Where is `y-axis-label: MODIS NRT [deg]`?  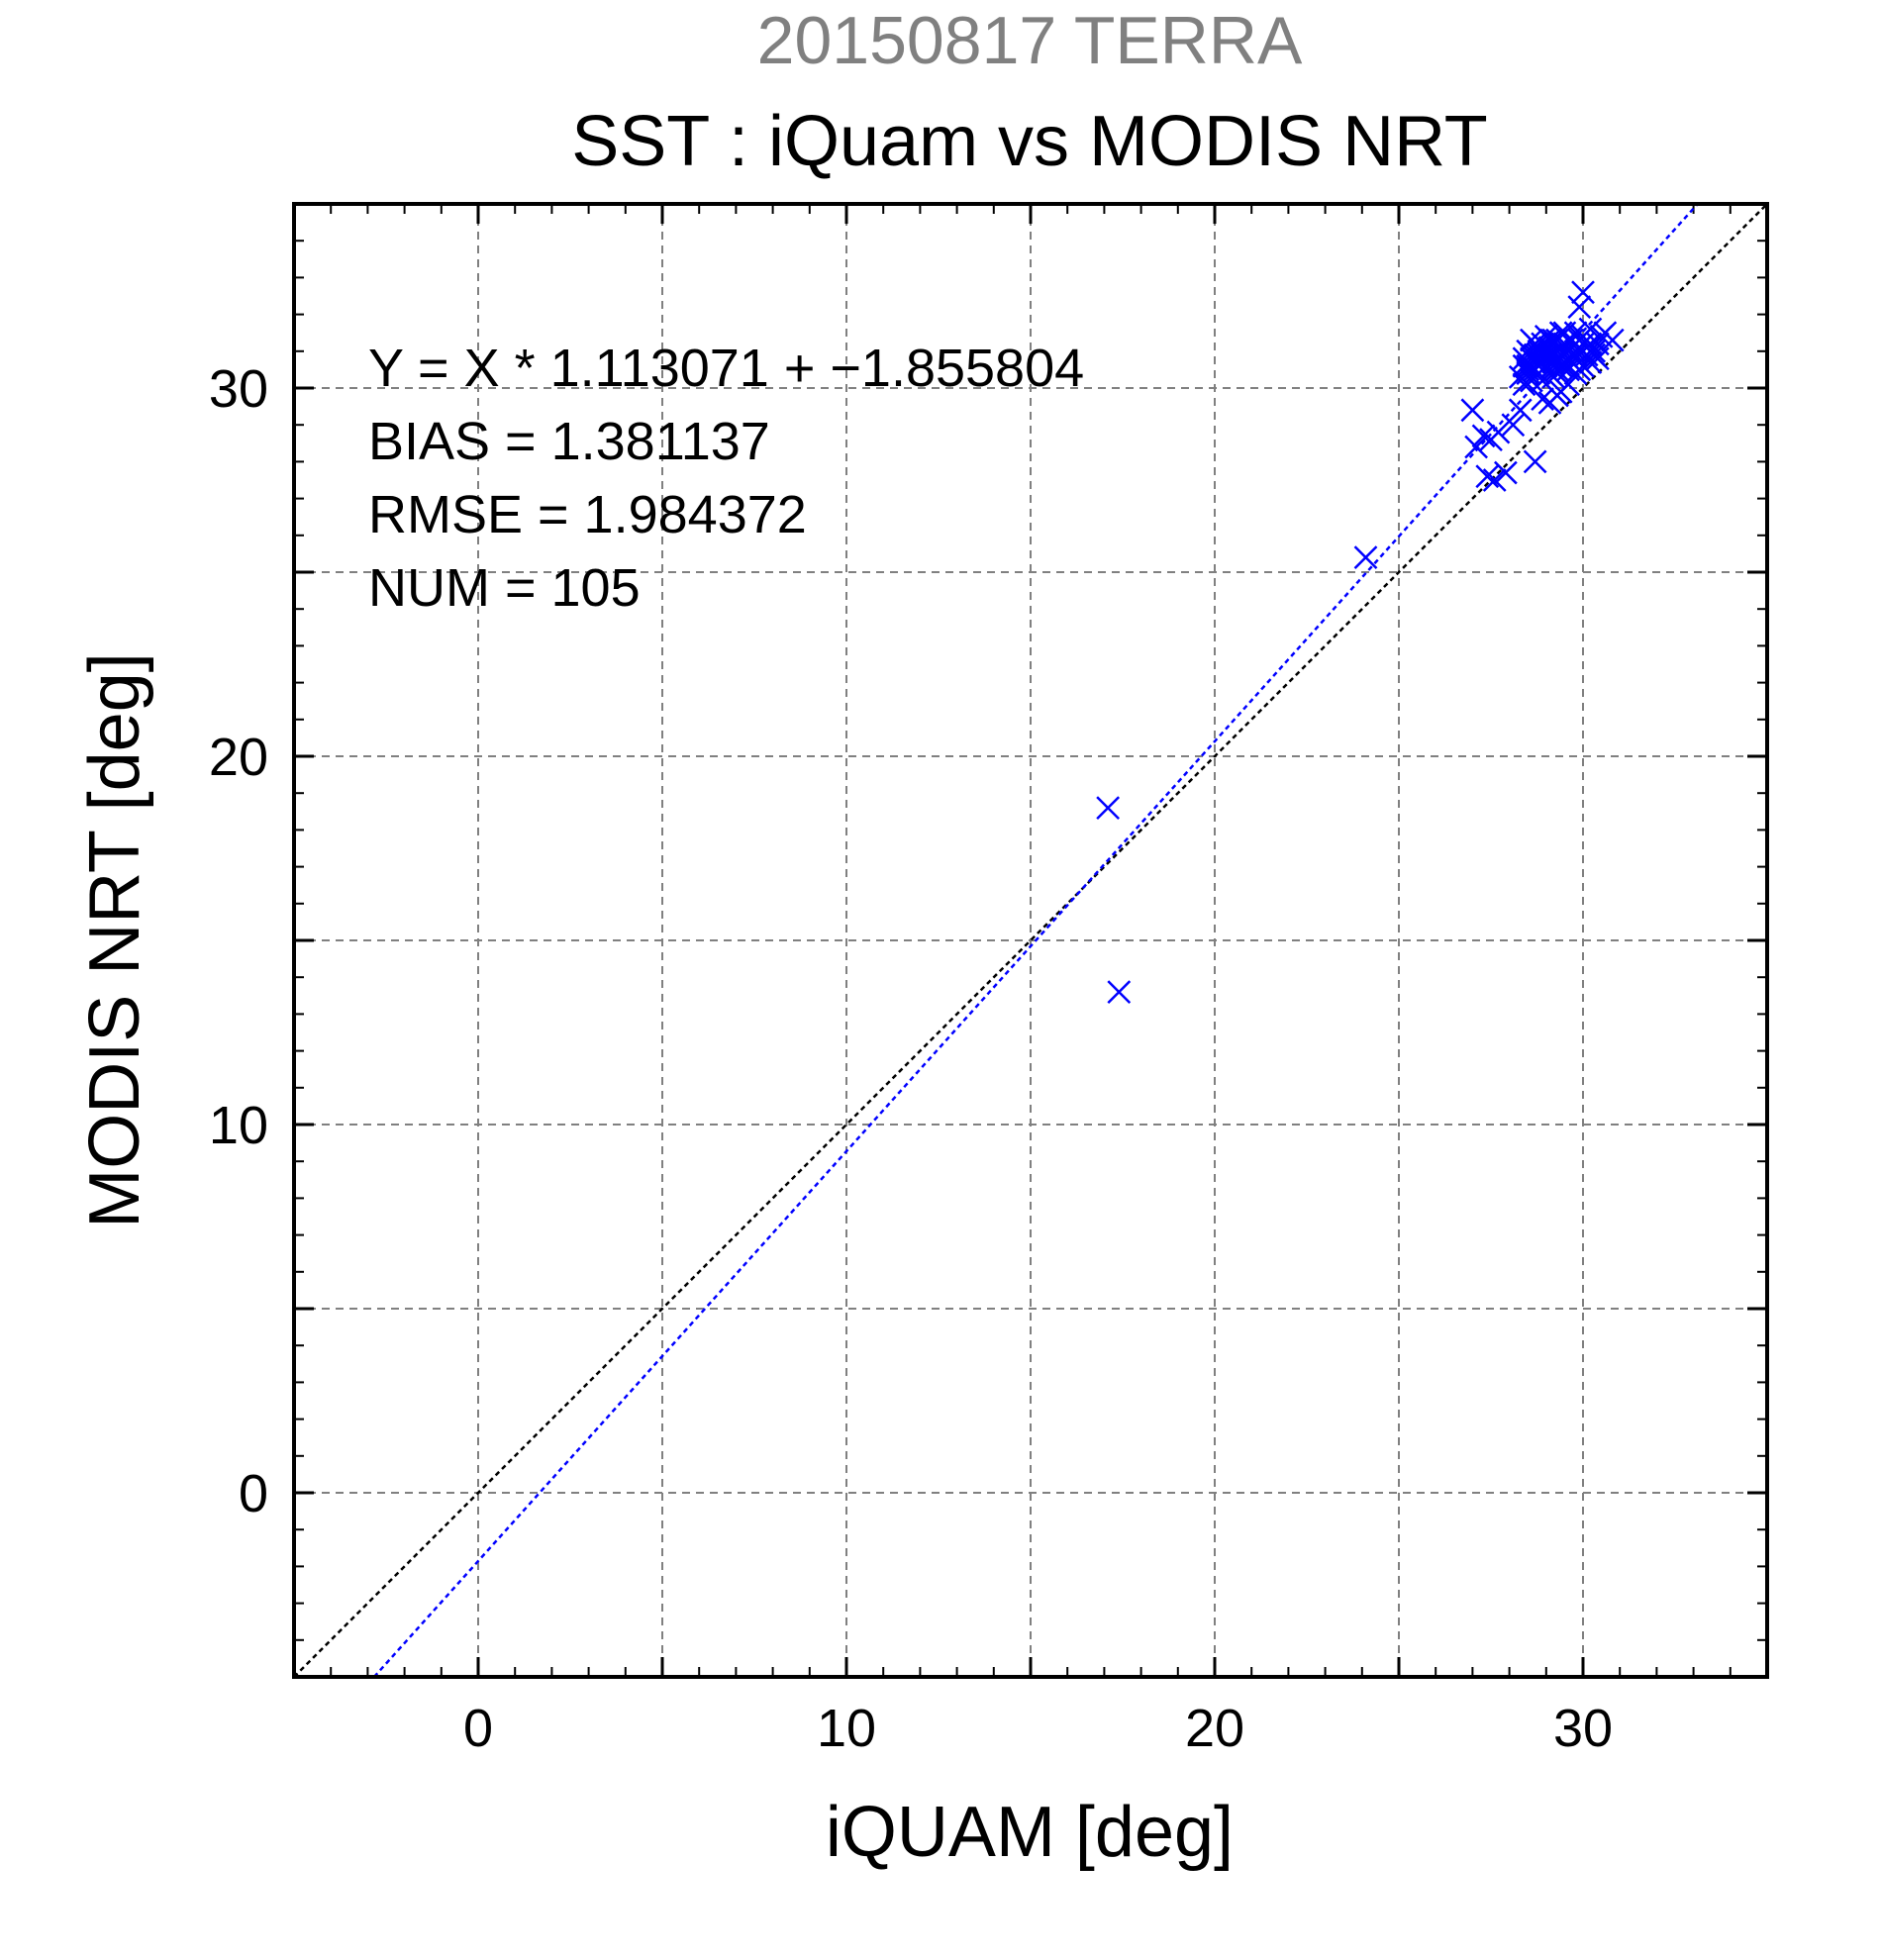 y-axis-label: MODIS NRT [deg] is located at coordinates (114, 940).